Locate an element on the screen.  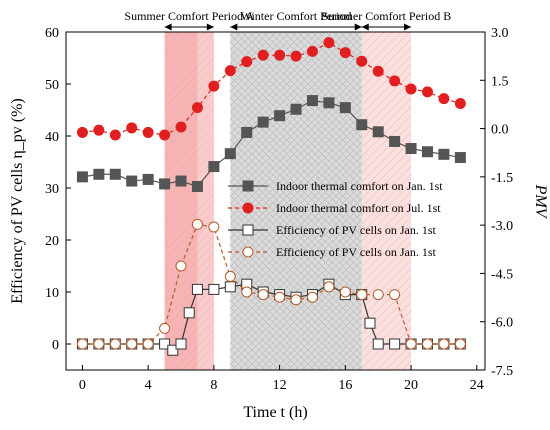
y-right-tick-label: -3.0 is located at coordinates (502, 226).